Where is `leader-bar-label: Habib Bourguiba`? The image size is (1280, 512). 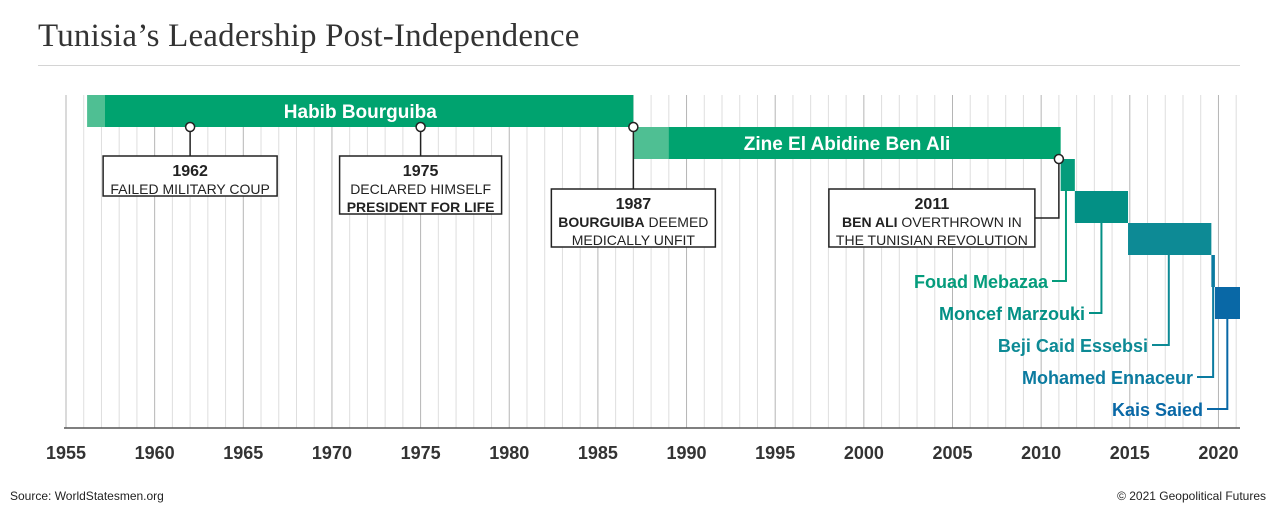
leader-bar-label: Habib Bourguiba is located at coordinates (360, 112).